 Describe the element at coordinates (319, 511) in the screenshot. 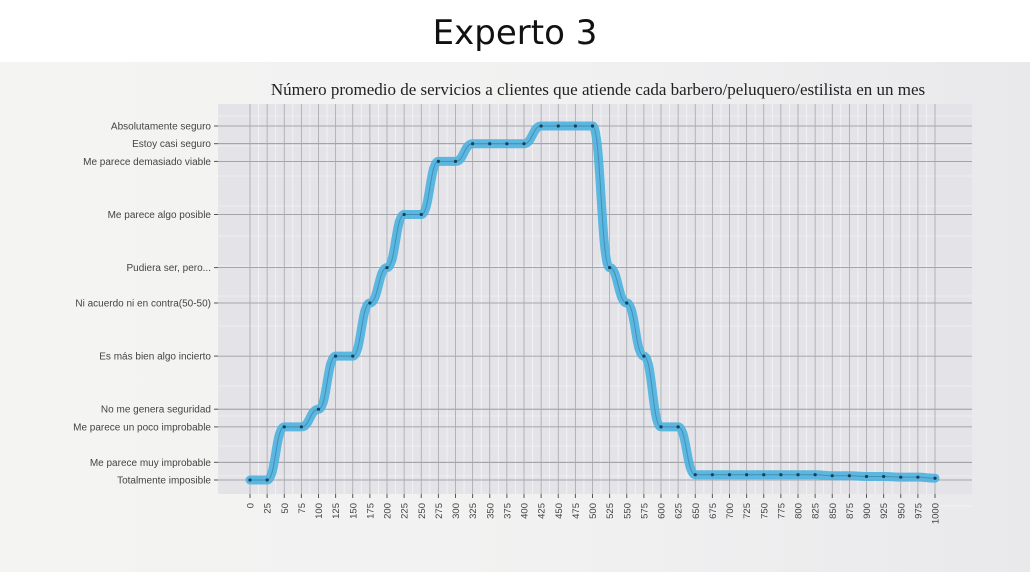

I see `x-tick-label: 100` at that location.